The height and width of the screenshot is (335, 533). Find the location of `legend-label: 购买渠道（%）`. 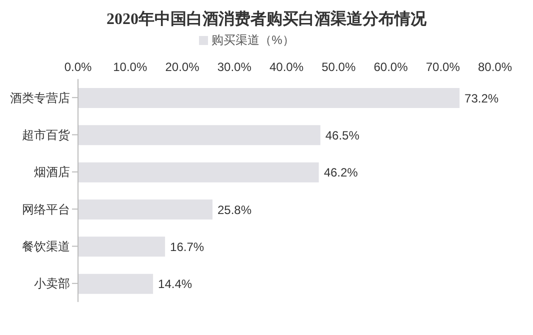

legend-label: 购买渠道（%） is located at coordinates (253, 40).